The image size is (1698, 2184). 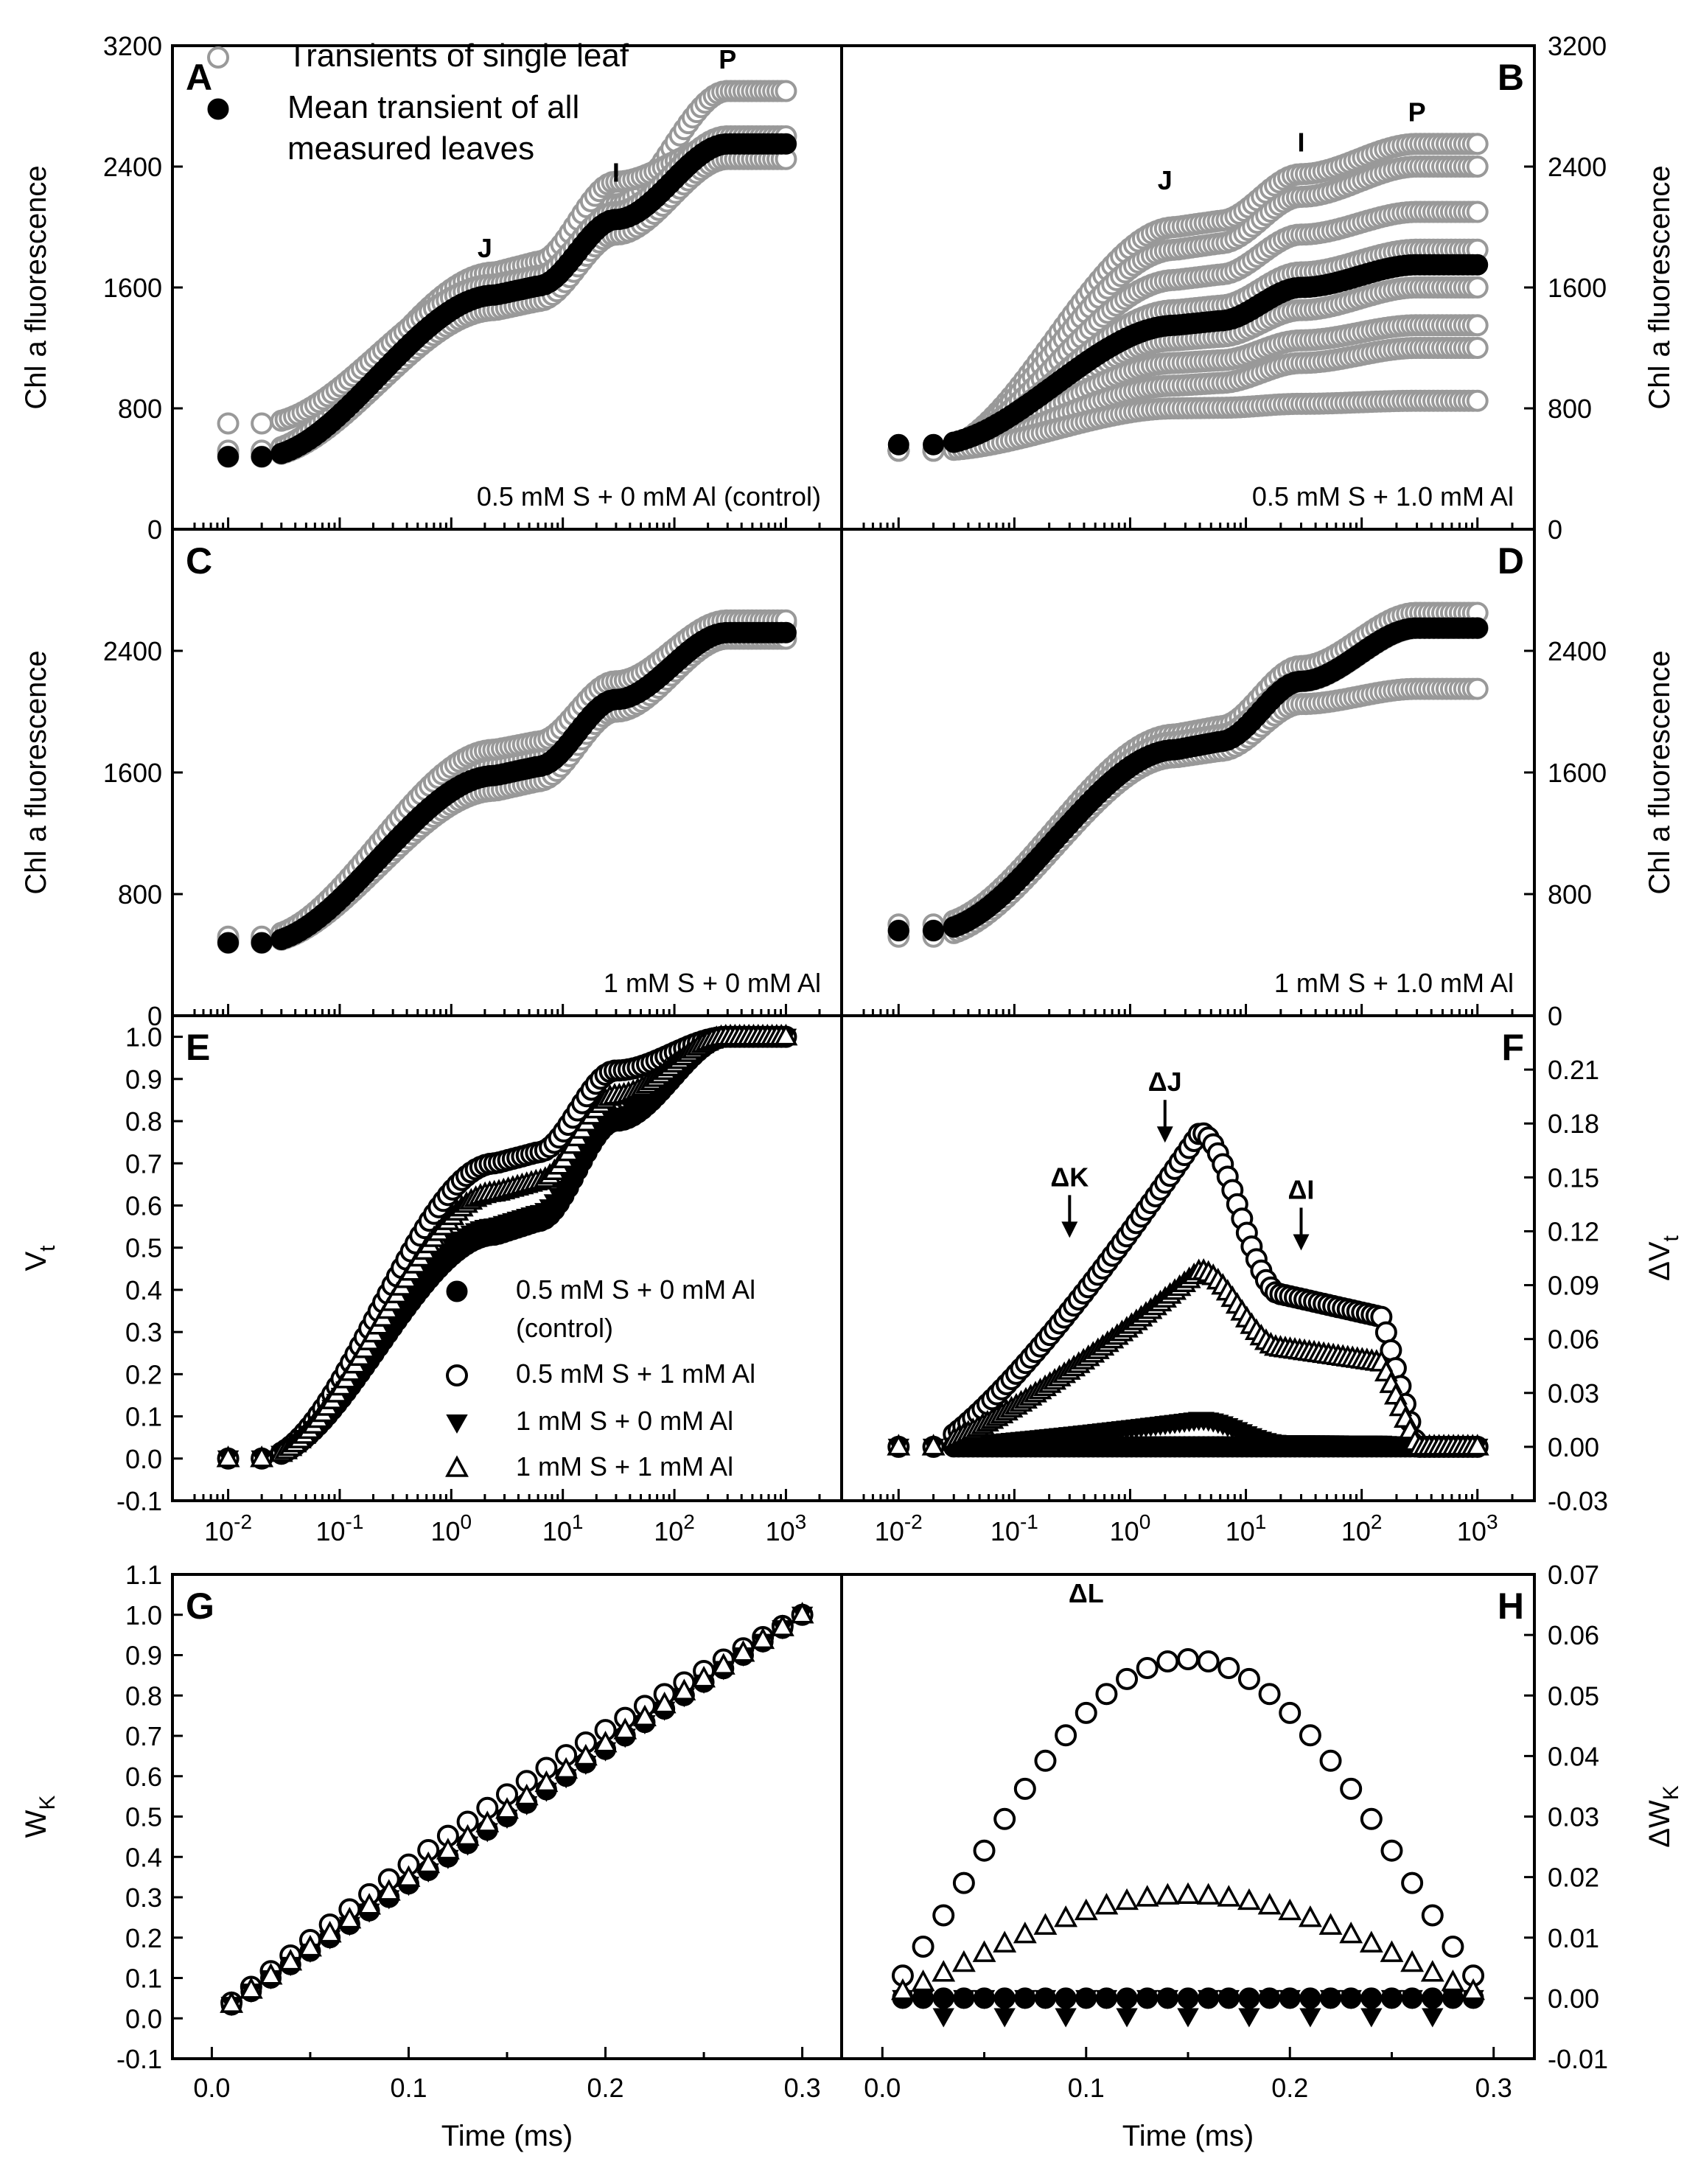 What do you see at coordinates (132, 651) in the screenshot?
I see `y-tick-label: 2400` at bounding box center [132, 651].